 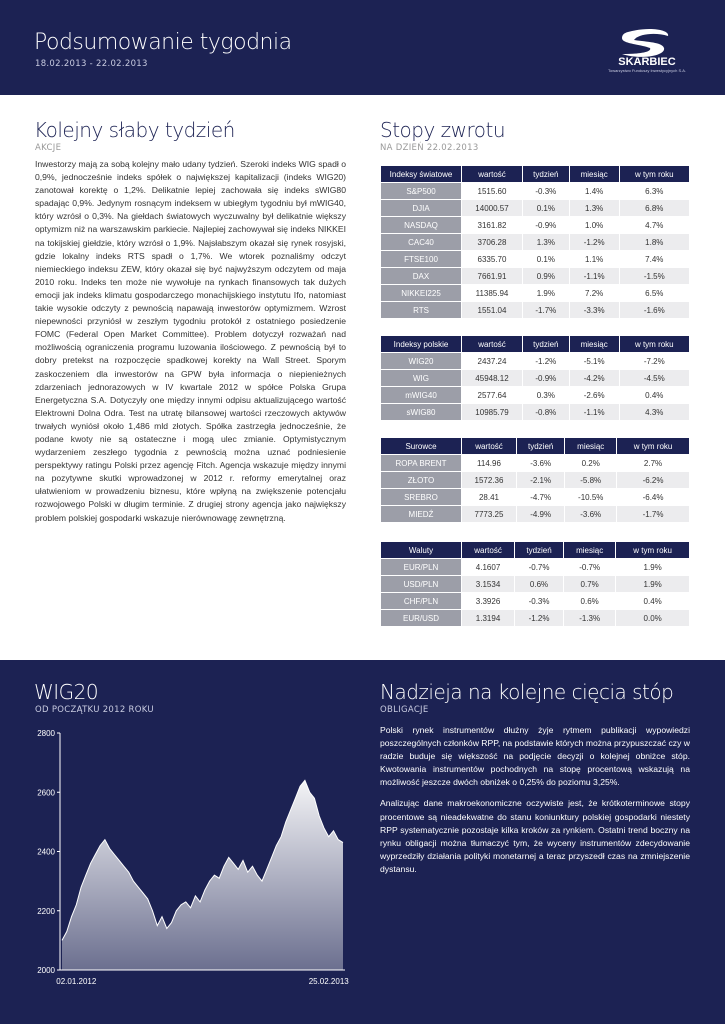 What do you see at coordinates (489, 463) in the screenshot?
I see `table-cell: 114.96` at bounding box center [489, 463].